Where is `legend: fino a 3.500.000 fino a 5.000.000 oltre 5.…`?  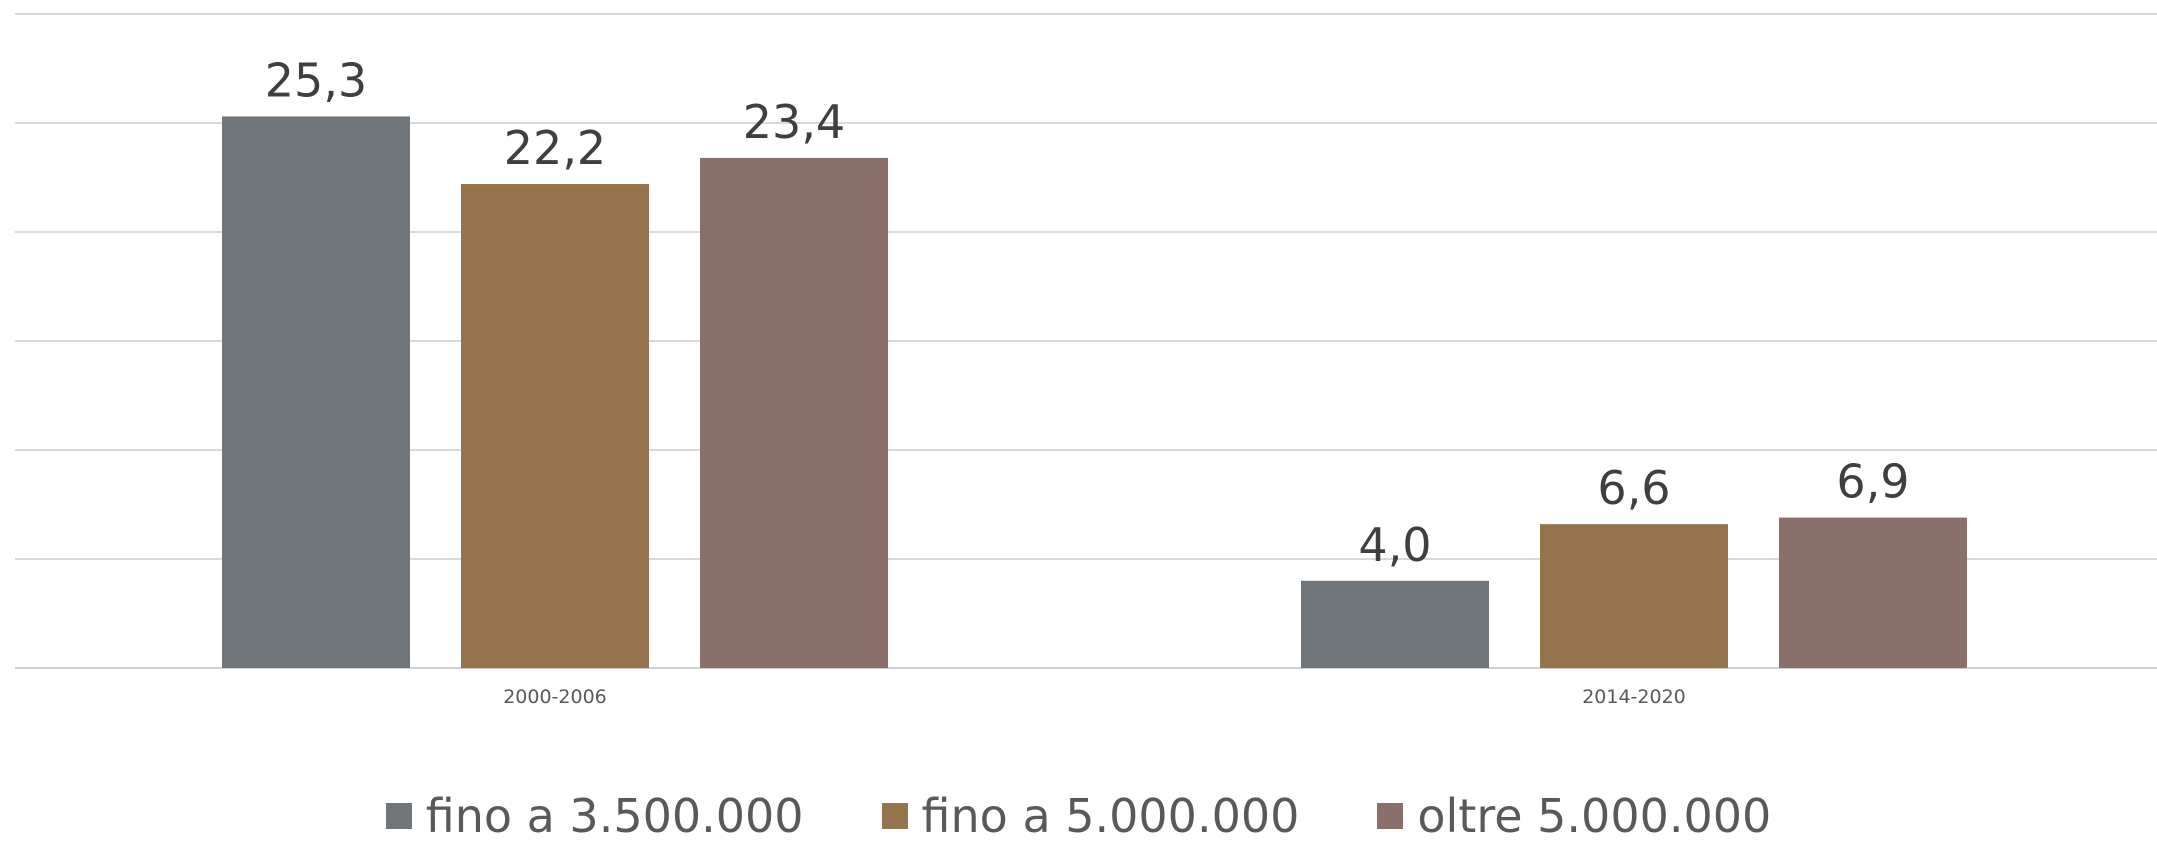
legend: fino a 3.500.000 fino a 5.000.000 oltre 5.… is located at coordinates (1078, 816).